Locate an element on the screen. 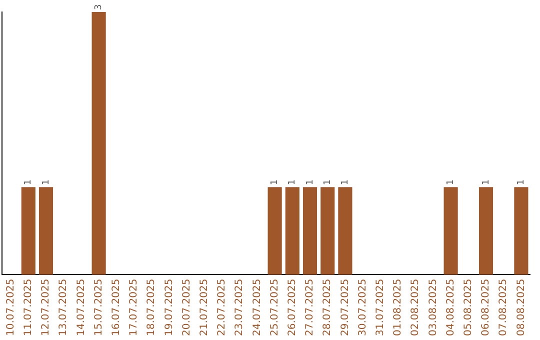  x-tick-label: 31.07.2025 is located at coordinates (380, 307).